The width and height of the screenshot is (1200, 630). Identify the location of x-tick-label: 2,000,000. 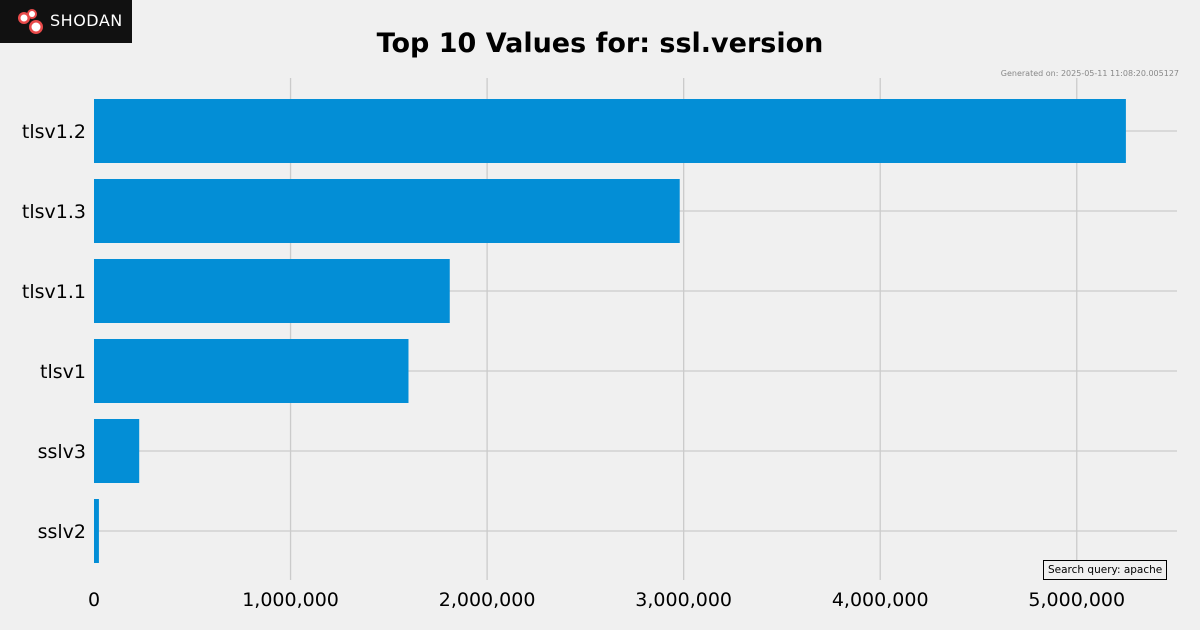
(487, 600).